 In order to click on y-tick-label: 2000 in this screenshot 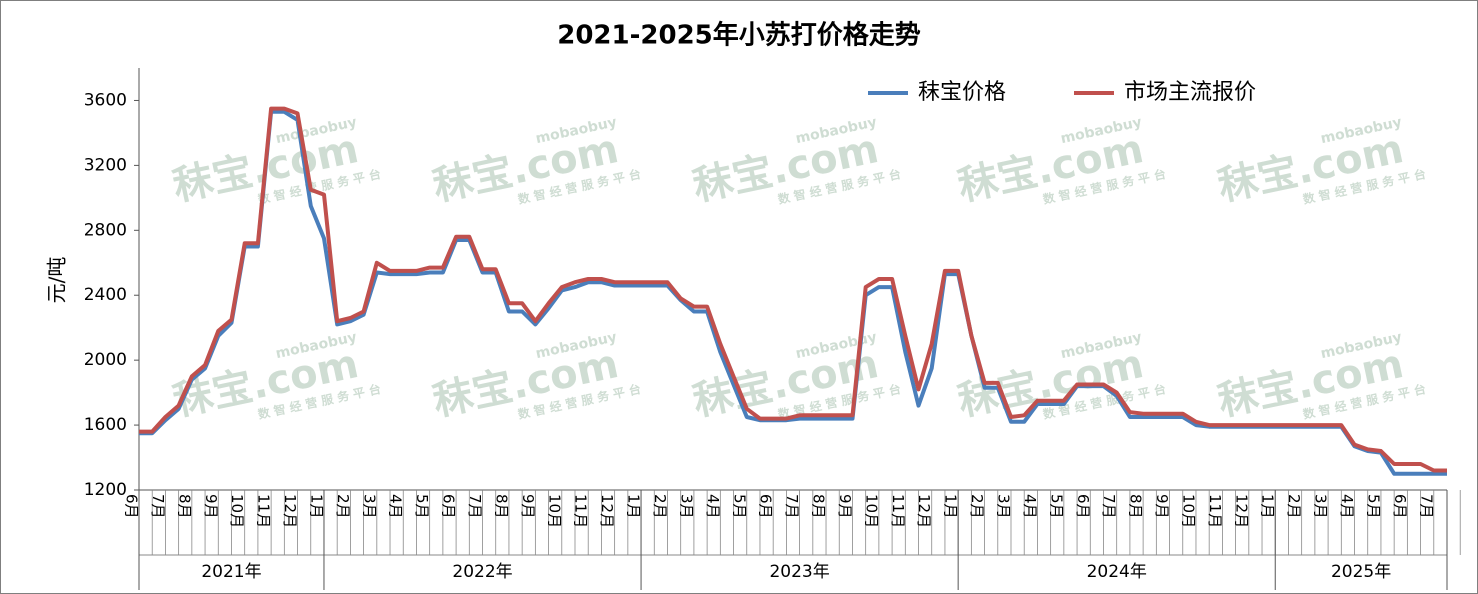, I will do `click(105, 360)`.